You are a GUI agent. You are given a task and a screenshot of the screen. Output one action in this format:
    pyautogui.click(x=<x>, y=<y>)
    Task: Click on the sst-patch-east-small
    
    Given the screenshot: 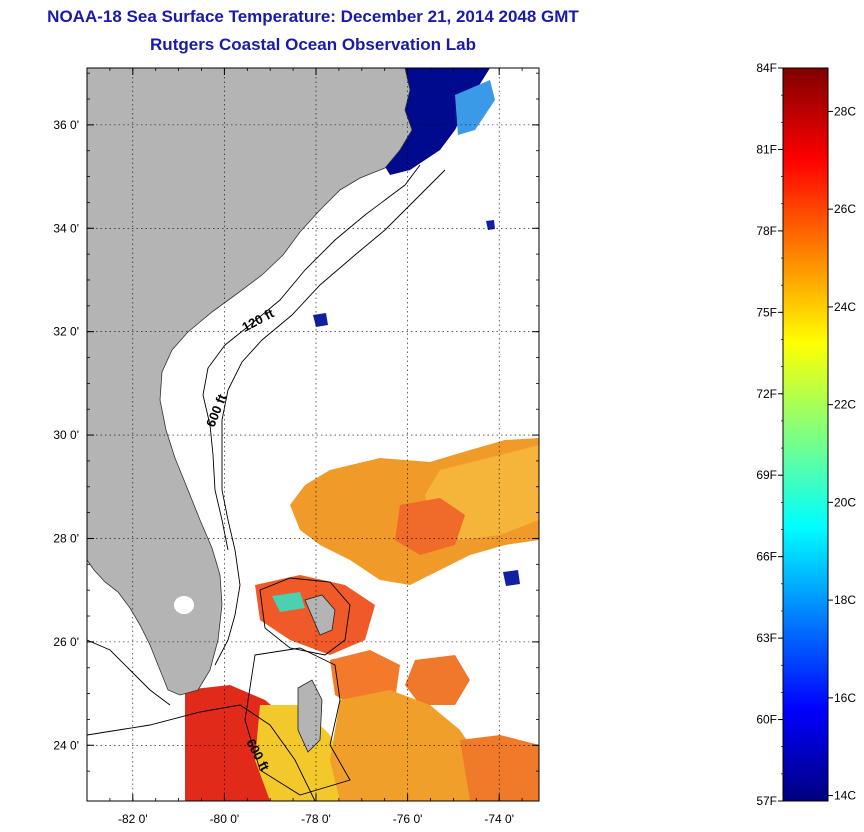 What is the action you would take?
    pyautogui.click(x=437, y=680)
    